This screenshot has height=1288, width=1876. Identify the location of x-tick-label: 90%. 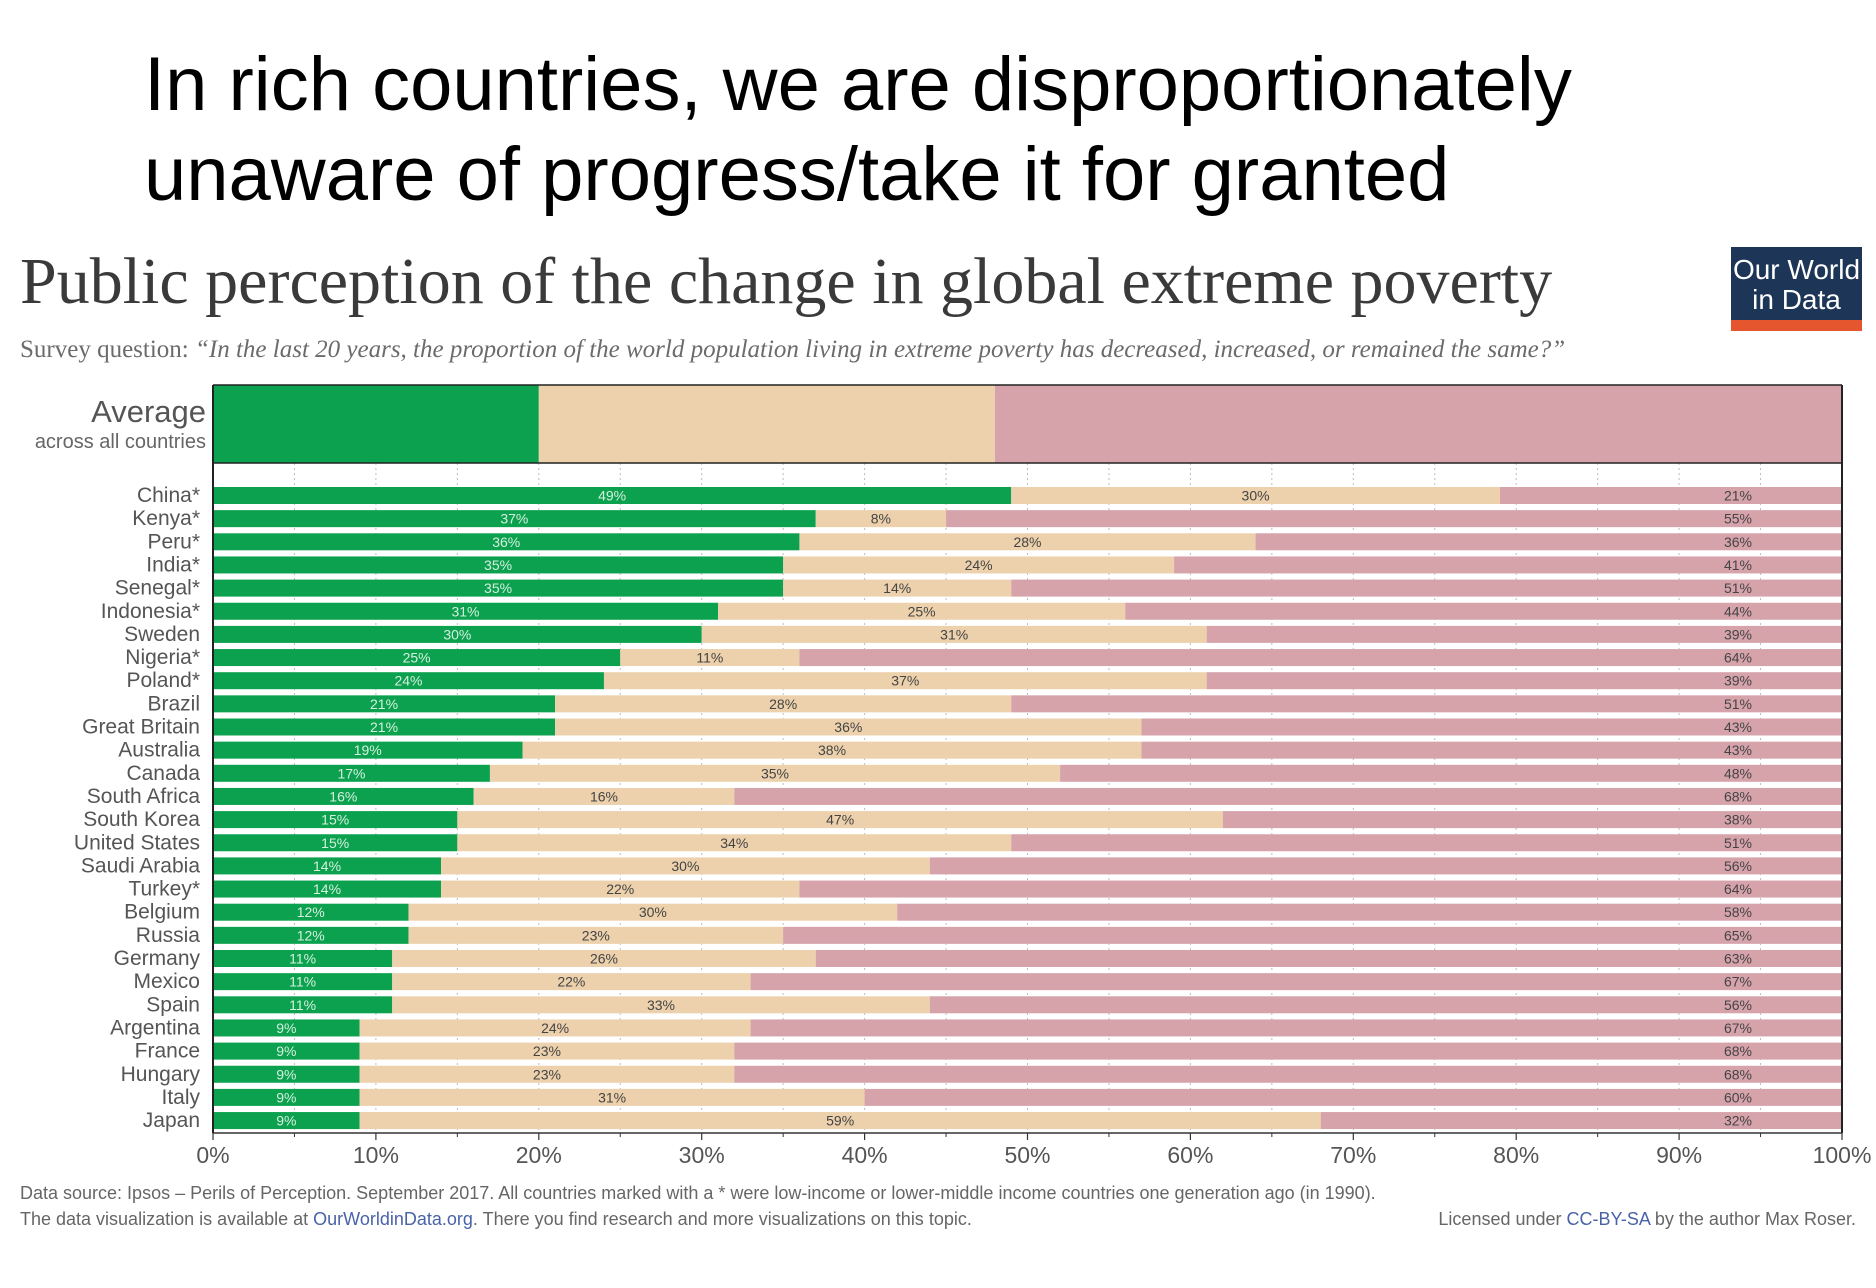
(1679, 1155).